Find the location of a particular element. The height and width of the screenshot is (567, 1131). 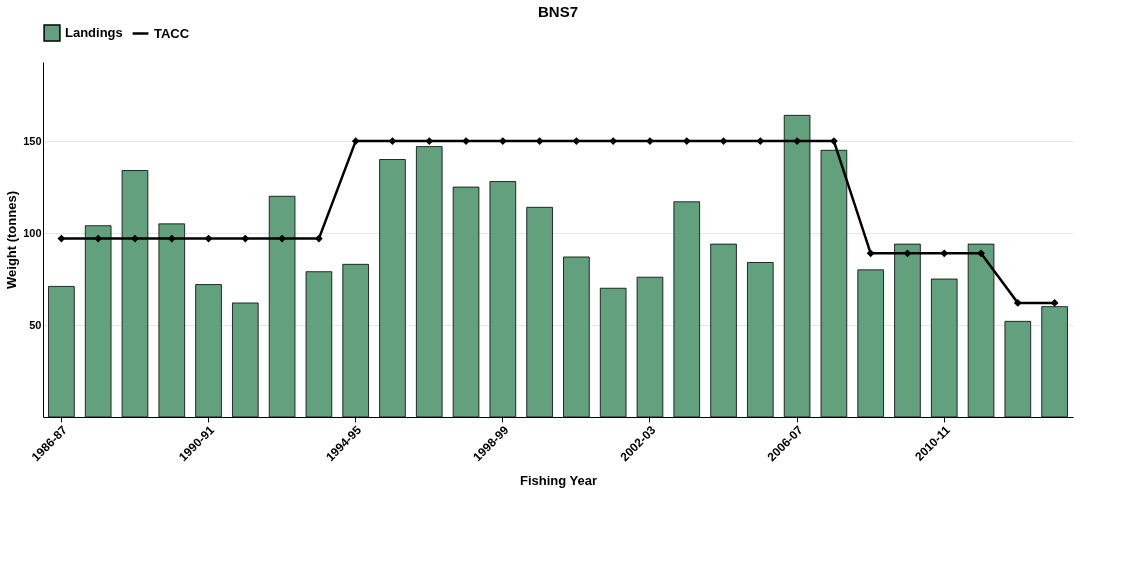

legend-label: Landings is located at coordinates (94, 32).